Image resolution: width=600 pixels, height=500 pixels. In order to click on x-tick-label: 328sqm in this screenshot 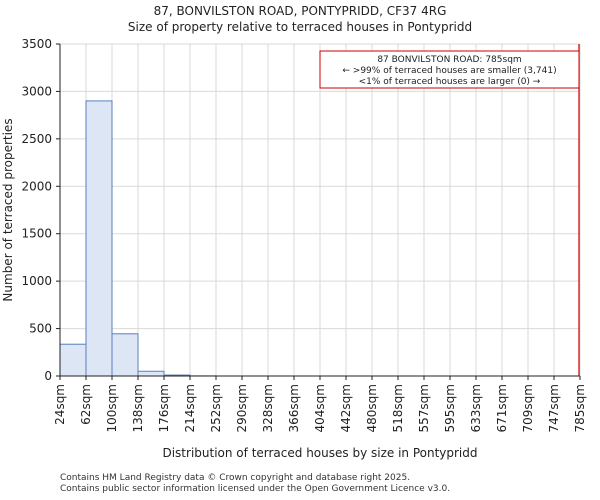, I will do `click(268, 408)`.